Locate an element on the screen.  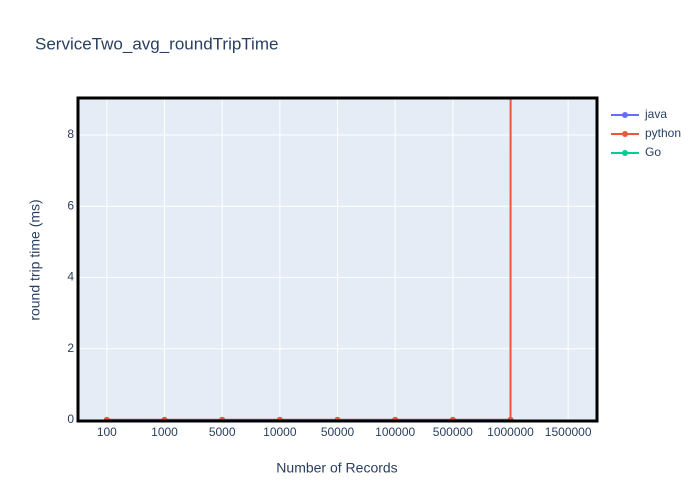
x-tick-label: 5000 is located at coordinates (222, 432).